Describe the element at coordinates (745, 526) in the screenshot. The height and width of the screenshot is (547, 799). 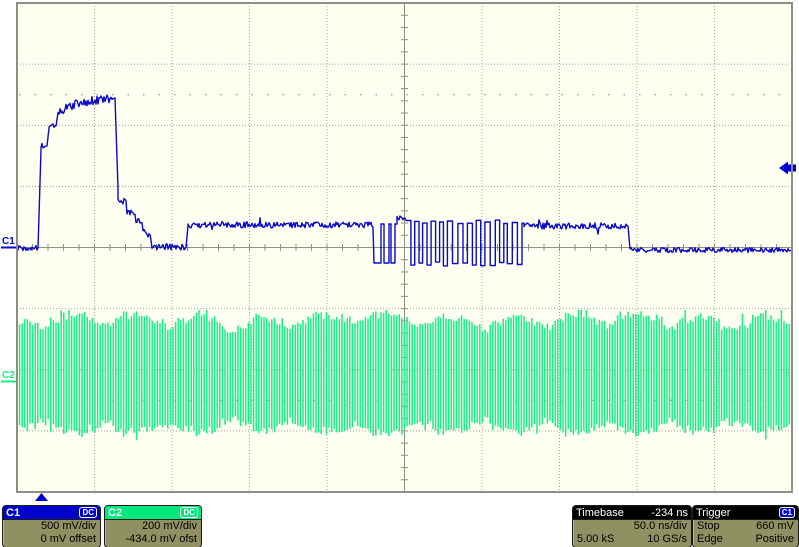
I see `trigger-box: Trigger C1 Stop 660 mV Edge Positive` at that location.